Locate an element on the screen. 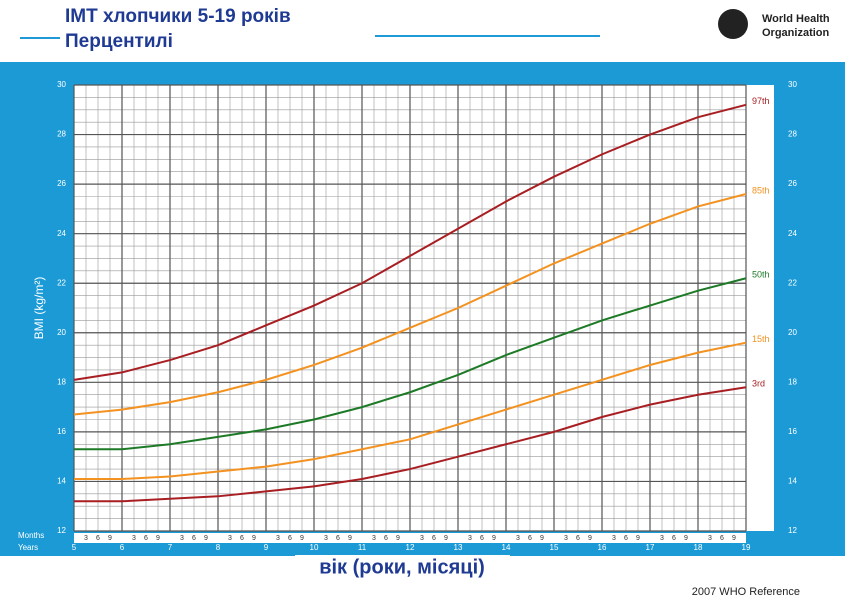  x-tick-label: 15 is located at coordinates (554, 547).